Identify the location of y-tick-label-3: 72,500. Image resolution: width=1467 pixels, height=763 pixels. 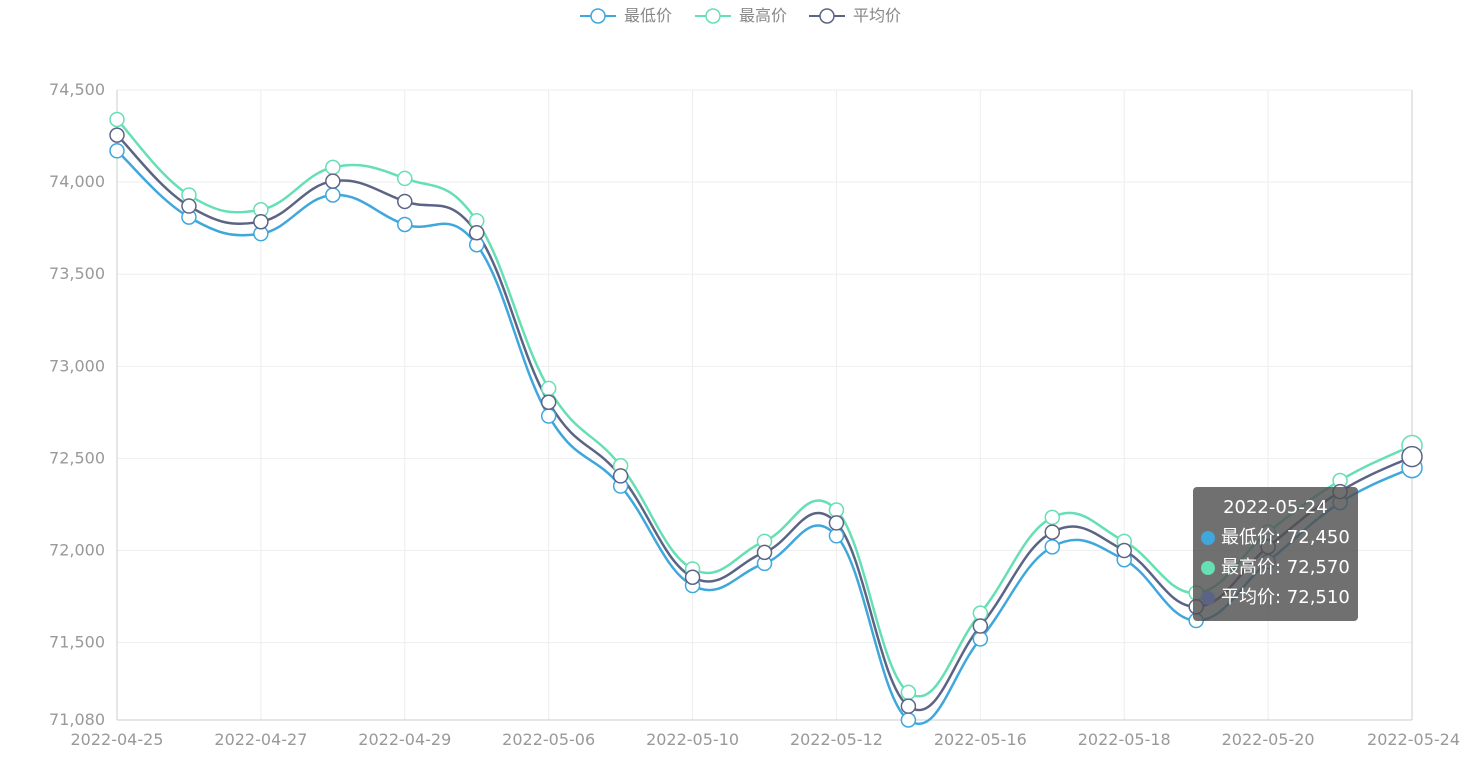
(77, 457).